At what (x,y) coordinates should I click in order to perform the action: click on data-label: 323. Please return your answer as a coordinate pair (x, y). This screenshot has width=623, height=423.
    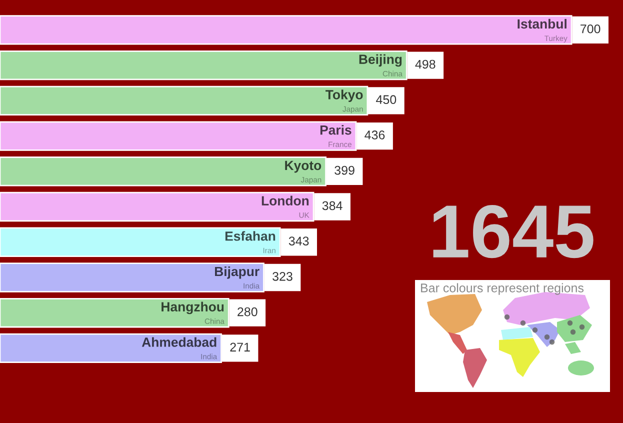
    Looking at the image, I should click on (282, 276).